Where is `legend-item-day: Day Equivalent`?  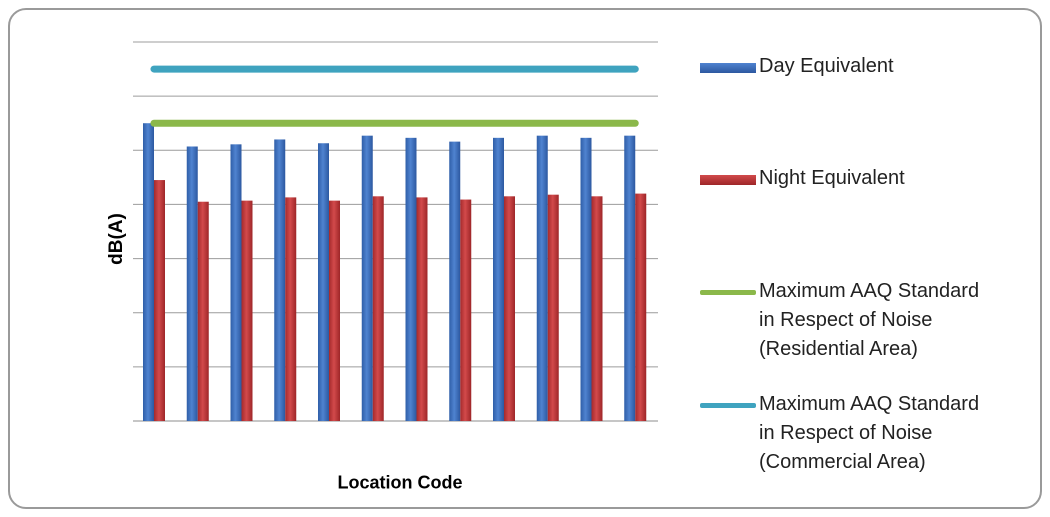
legend-item-day: Day Equivalent is located at coordinates (797, 66).